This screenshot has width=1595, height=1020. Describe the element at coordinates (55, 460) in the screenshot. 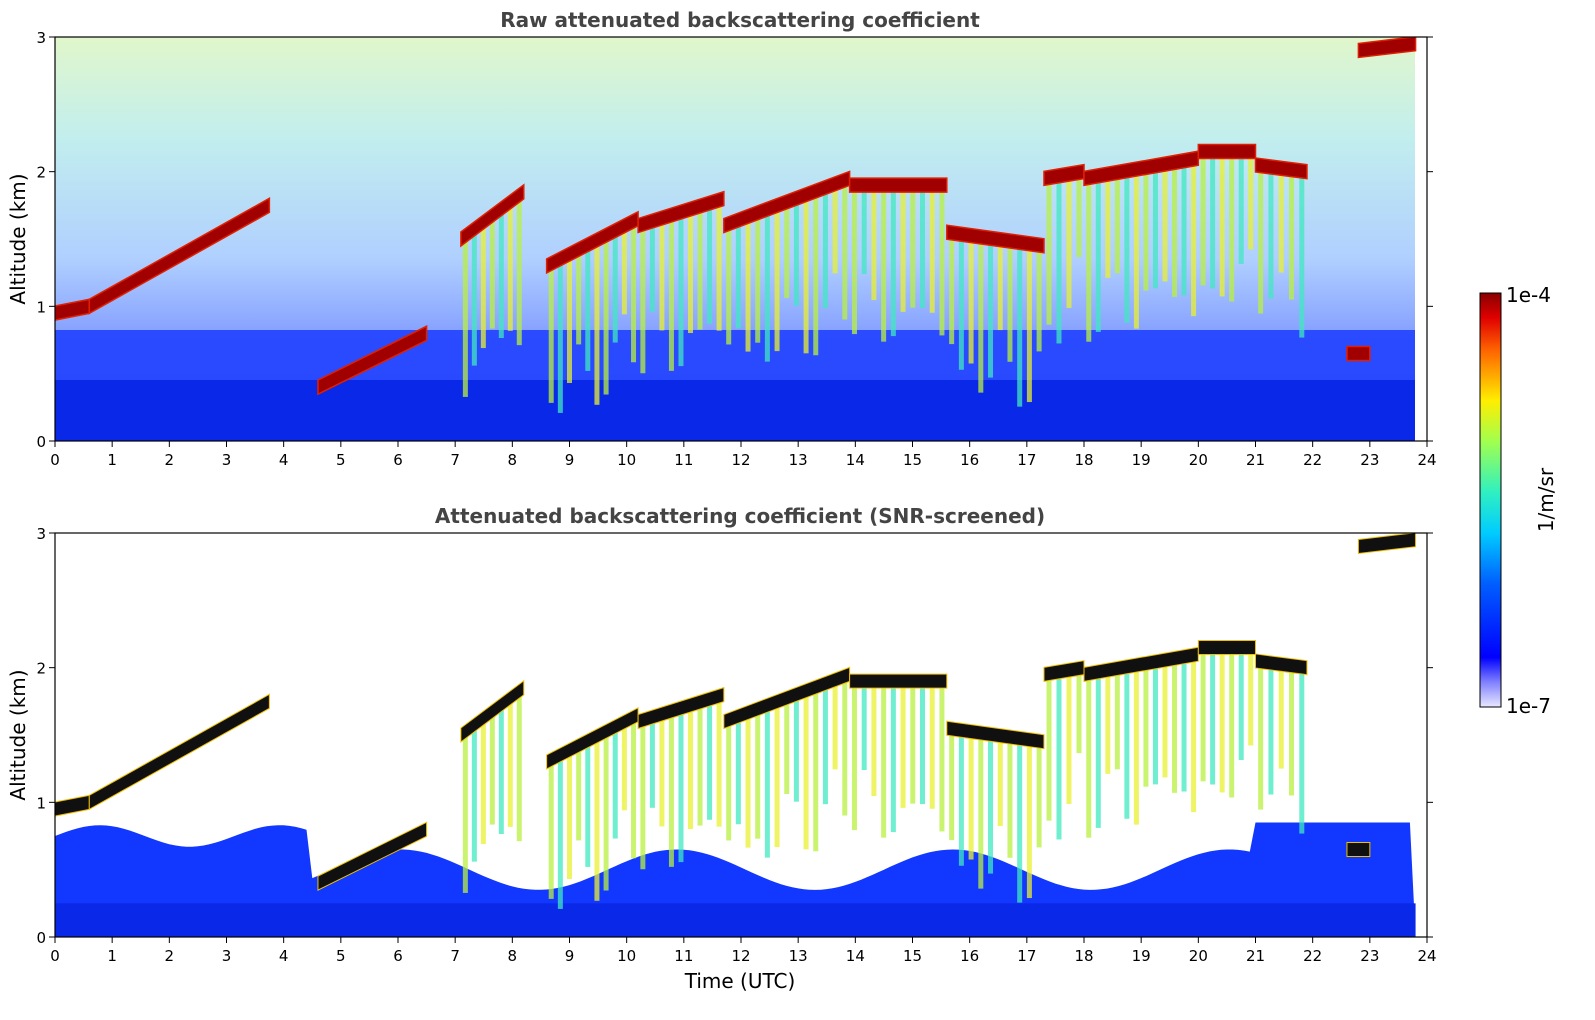

I see `raw-x-tick-label: 0` at that location.